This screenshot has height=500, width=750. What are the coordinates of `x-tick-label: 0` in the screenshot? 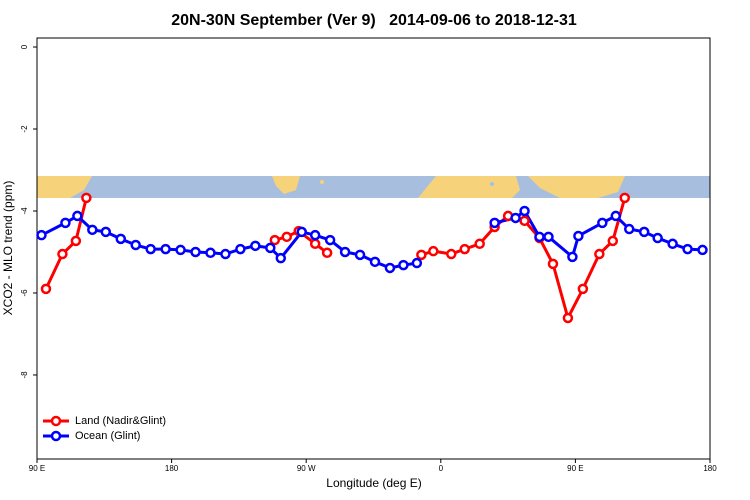 It's located at (441, 468).